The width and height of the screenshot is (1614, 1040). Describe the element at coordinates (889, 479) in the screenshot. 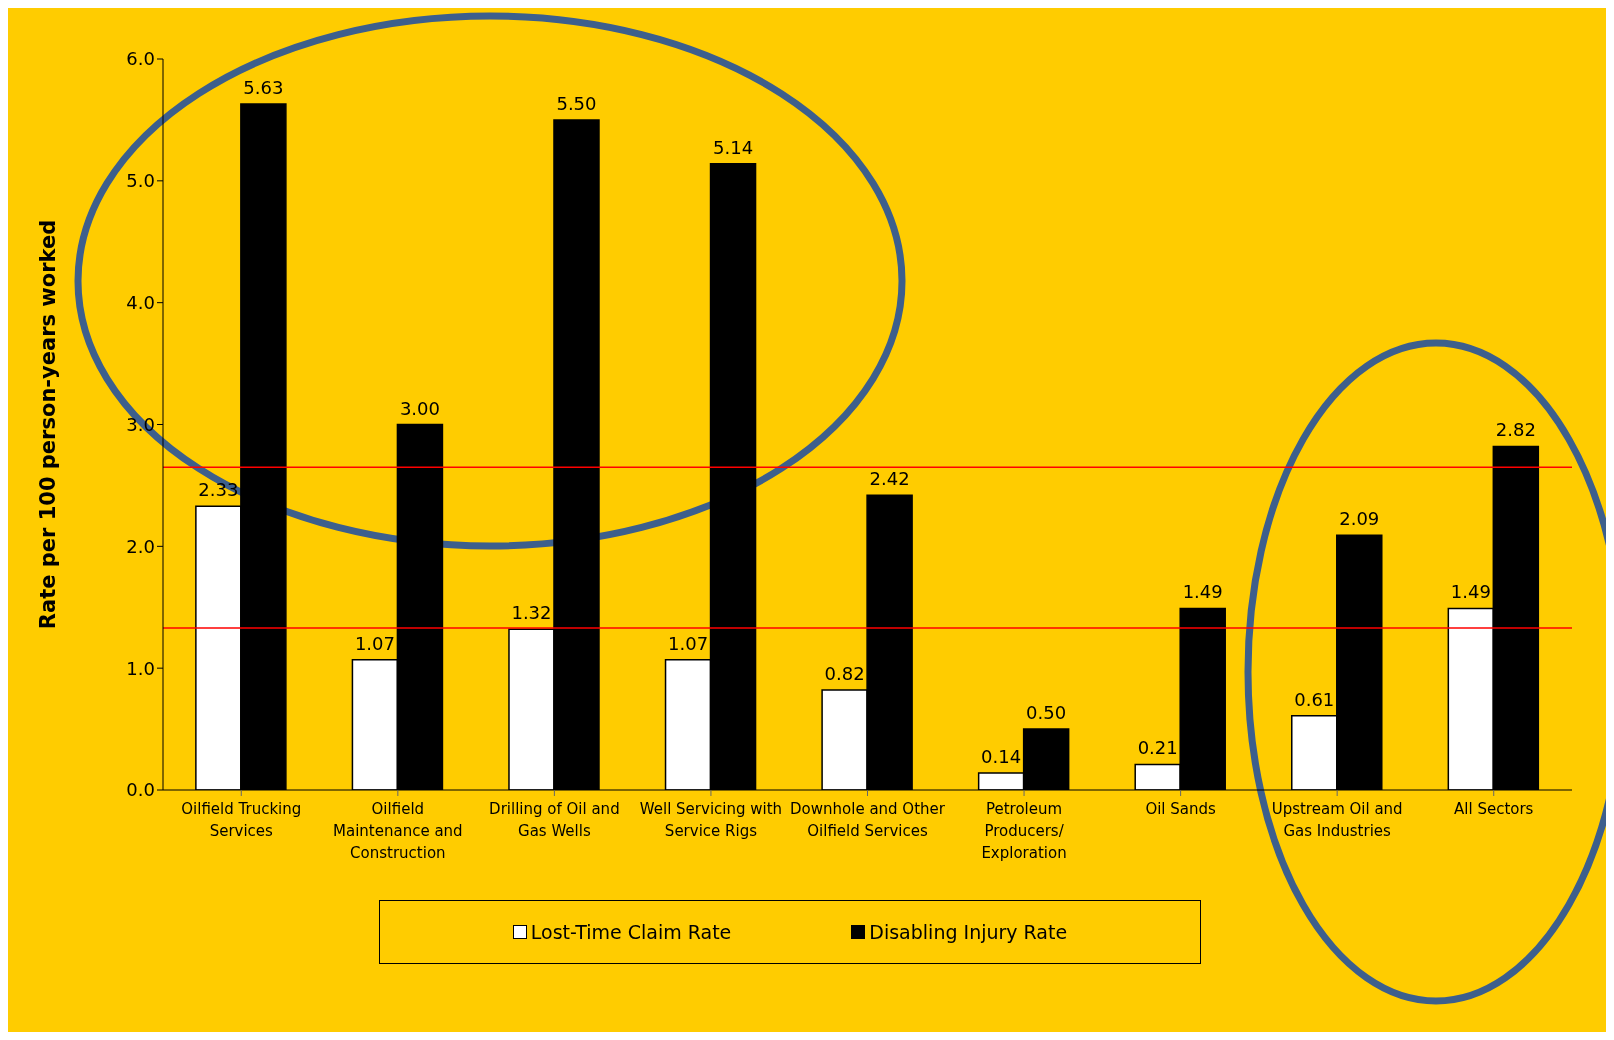

I see `data-label: 2.42` at that location.